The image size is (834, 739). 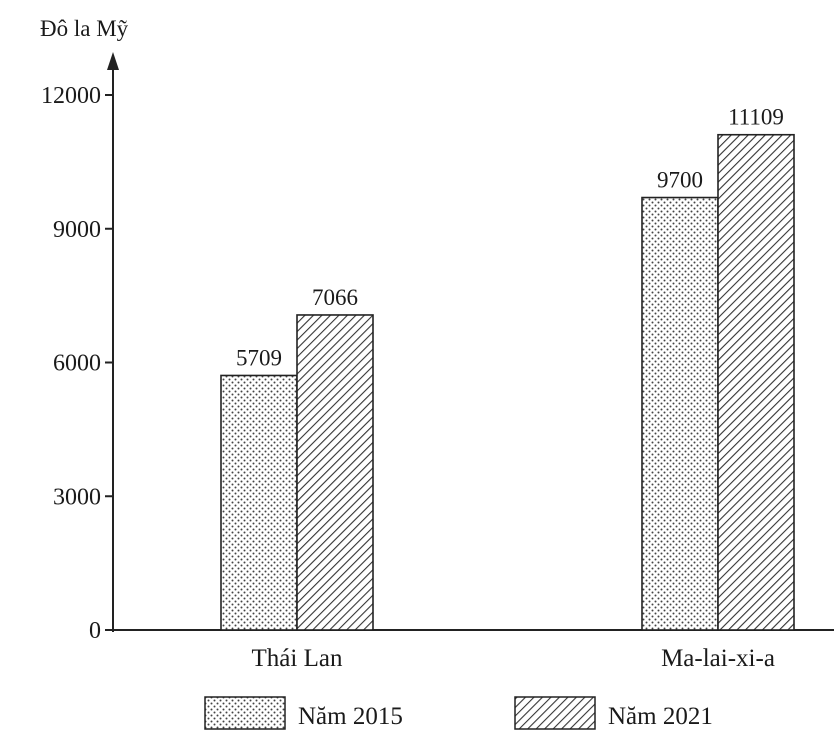 I want to click on y-tick-label: 12000, so click(x=71, y=96).